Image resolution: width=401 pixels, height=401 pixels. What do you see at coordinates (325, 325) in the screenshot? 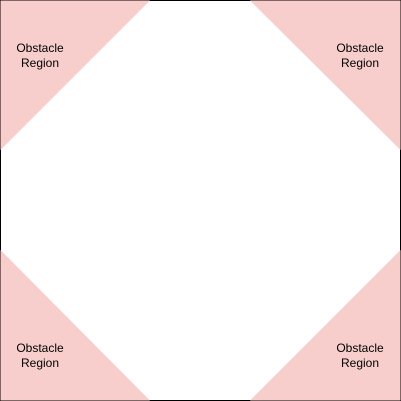
I see `obstacle-region-bottom-right` at bounding box center [325, 325].